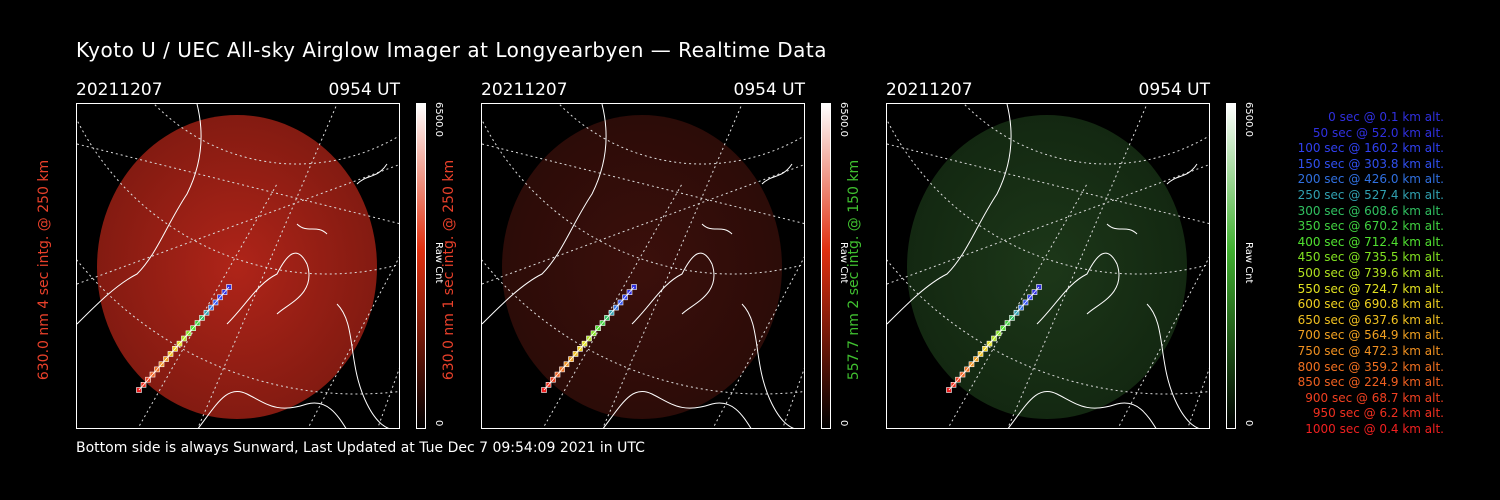  I want to click on legend-entry: 250 sec @ 527.4 km alt., so click(1370, 194).